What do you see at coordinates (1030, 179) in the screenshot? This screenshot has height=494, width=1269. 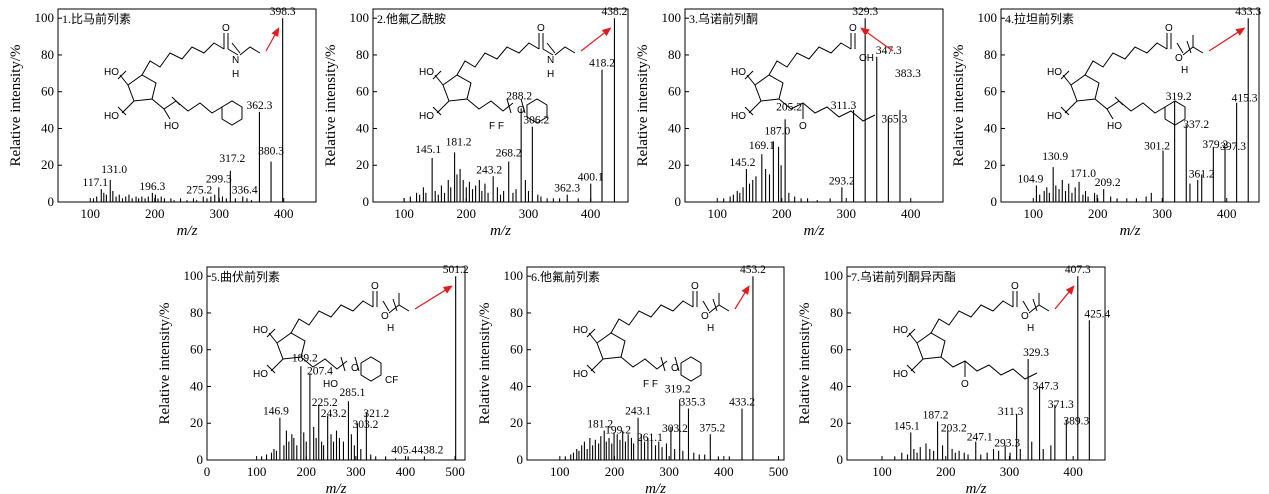 I see `peak-label: 104.9` at bounding box center [1030, 179].